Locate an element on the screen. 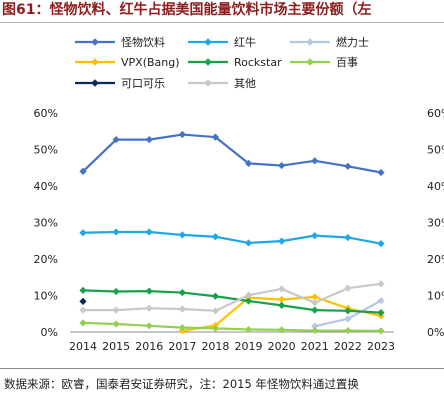  legend-label: 其他 is located at coordinates (245, 83).